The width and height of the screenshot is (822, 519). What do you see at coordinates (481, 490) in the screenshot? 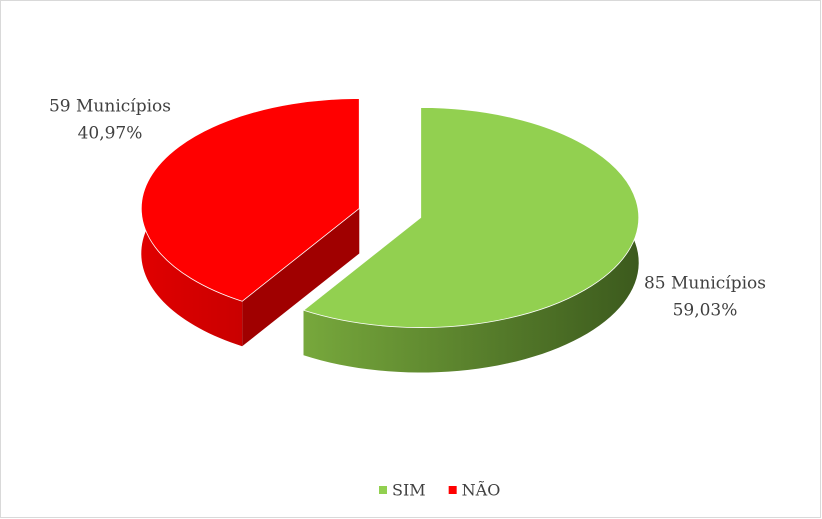
I see `legend-label: NÃO` at bounding box center [481, 490].